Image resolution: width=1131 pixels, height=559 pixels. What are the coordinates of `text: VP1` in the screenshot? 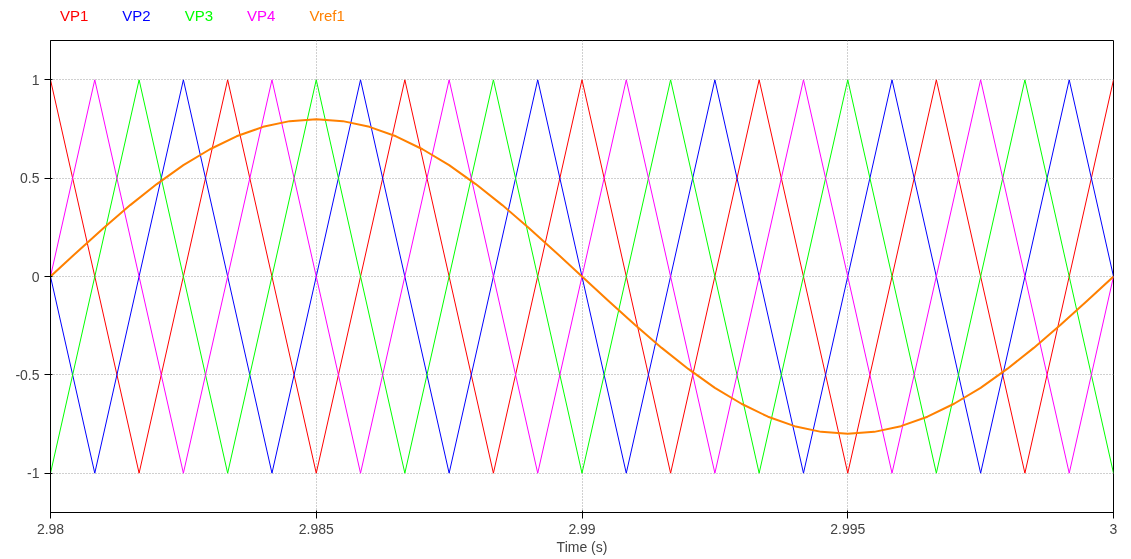 It's located at (74, 15).